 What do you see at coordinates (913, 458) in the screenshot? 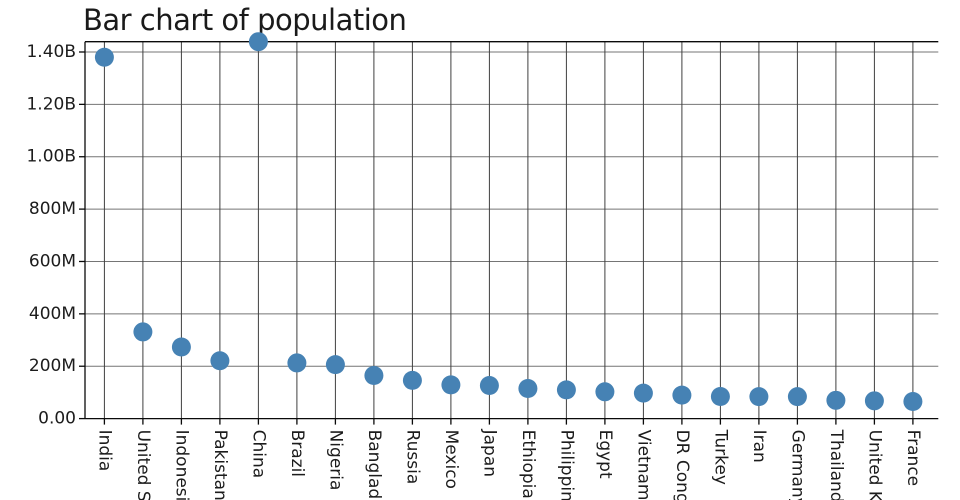
I see `x-tick-label: France` at bounding box center [913, 458].